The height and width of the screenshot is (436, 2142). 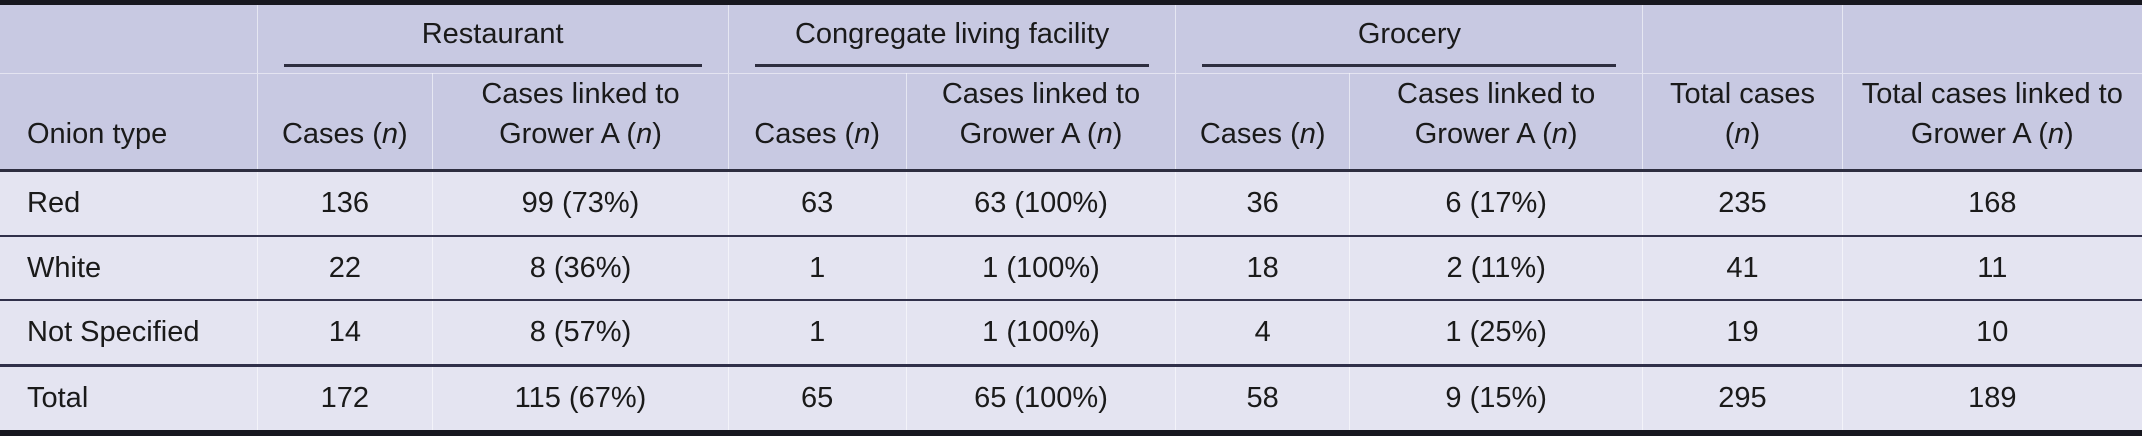 What do you see at coordinates (1991, 38) in the screenshot?
I see `blank-cell-total-linked` at bounding box center [1991, 38].